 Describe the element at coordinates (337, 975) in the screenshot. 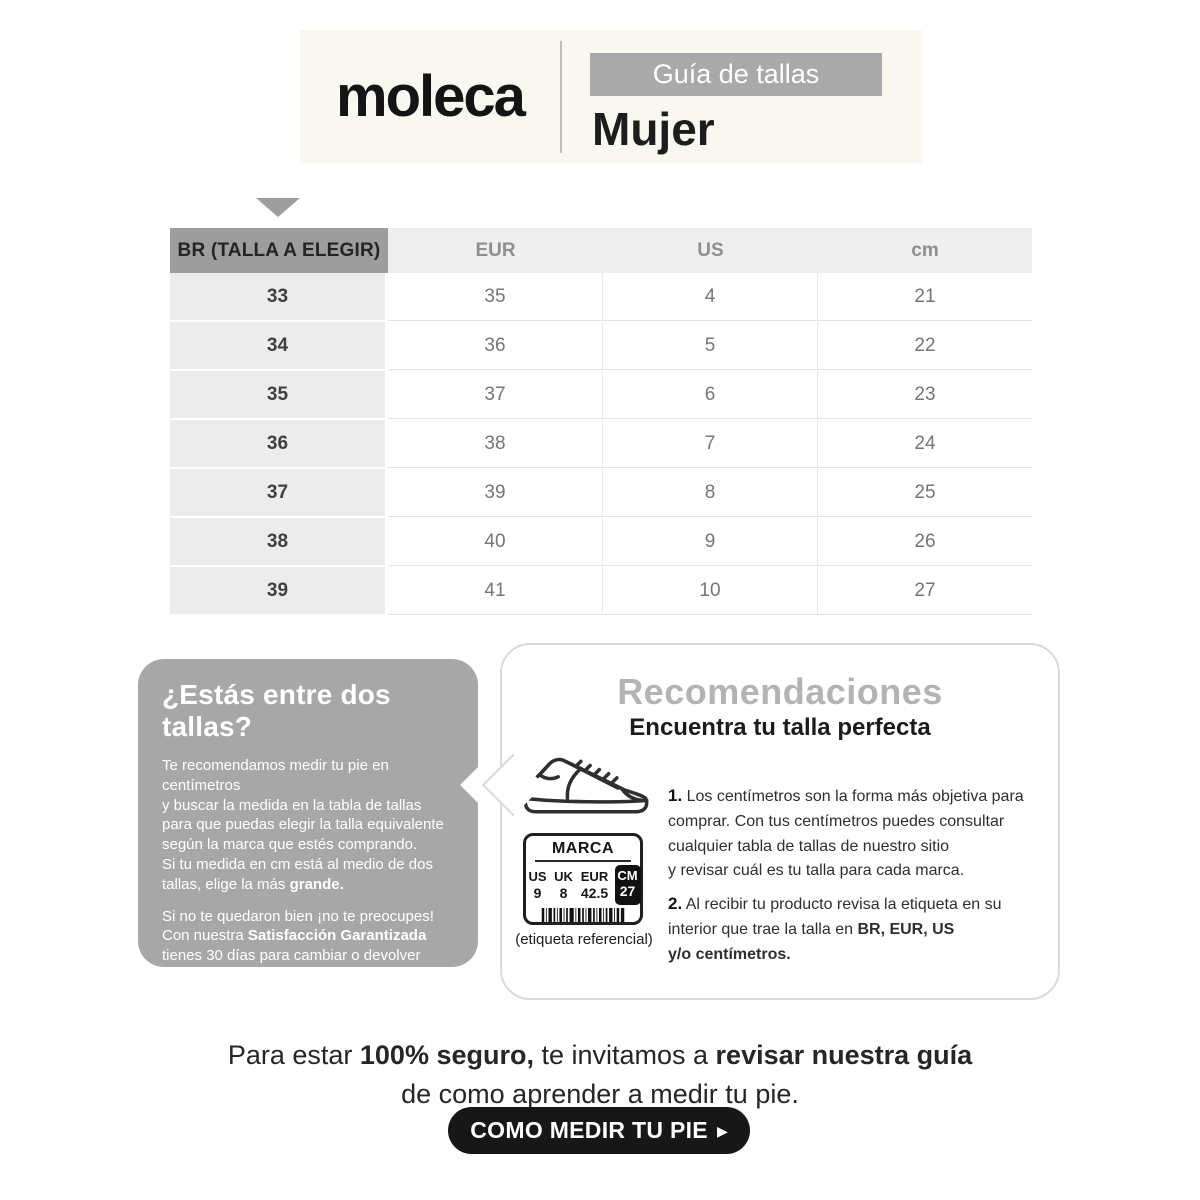

I see `callout-text-bold: tienda Falabella.` at that location.